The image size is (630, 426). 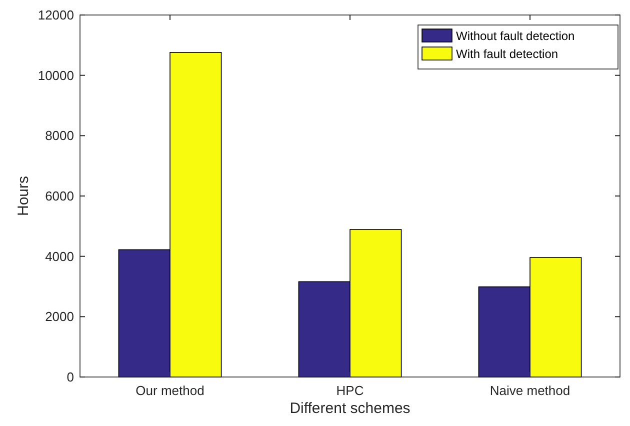 What do you see at coordinates (530, 390) in the screenshot?
I see `x-tick-label: Naive method` at bounding box center [530, 390].